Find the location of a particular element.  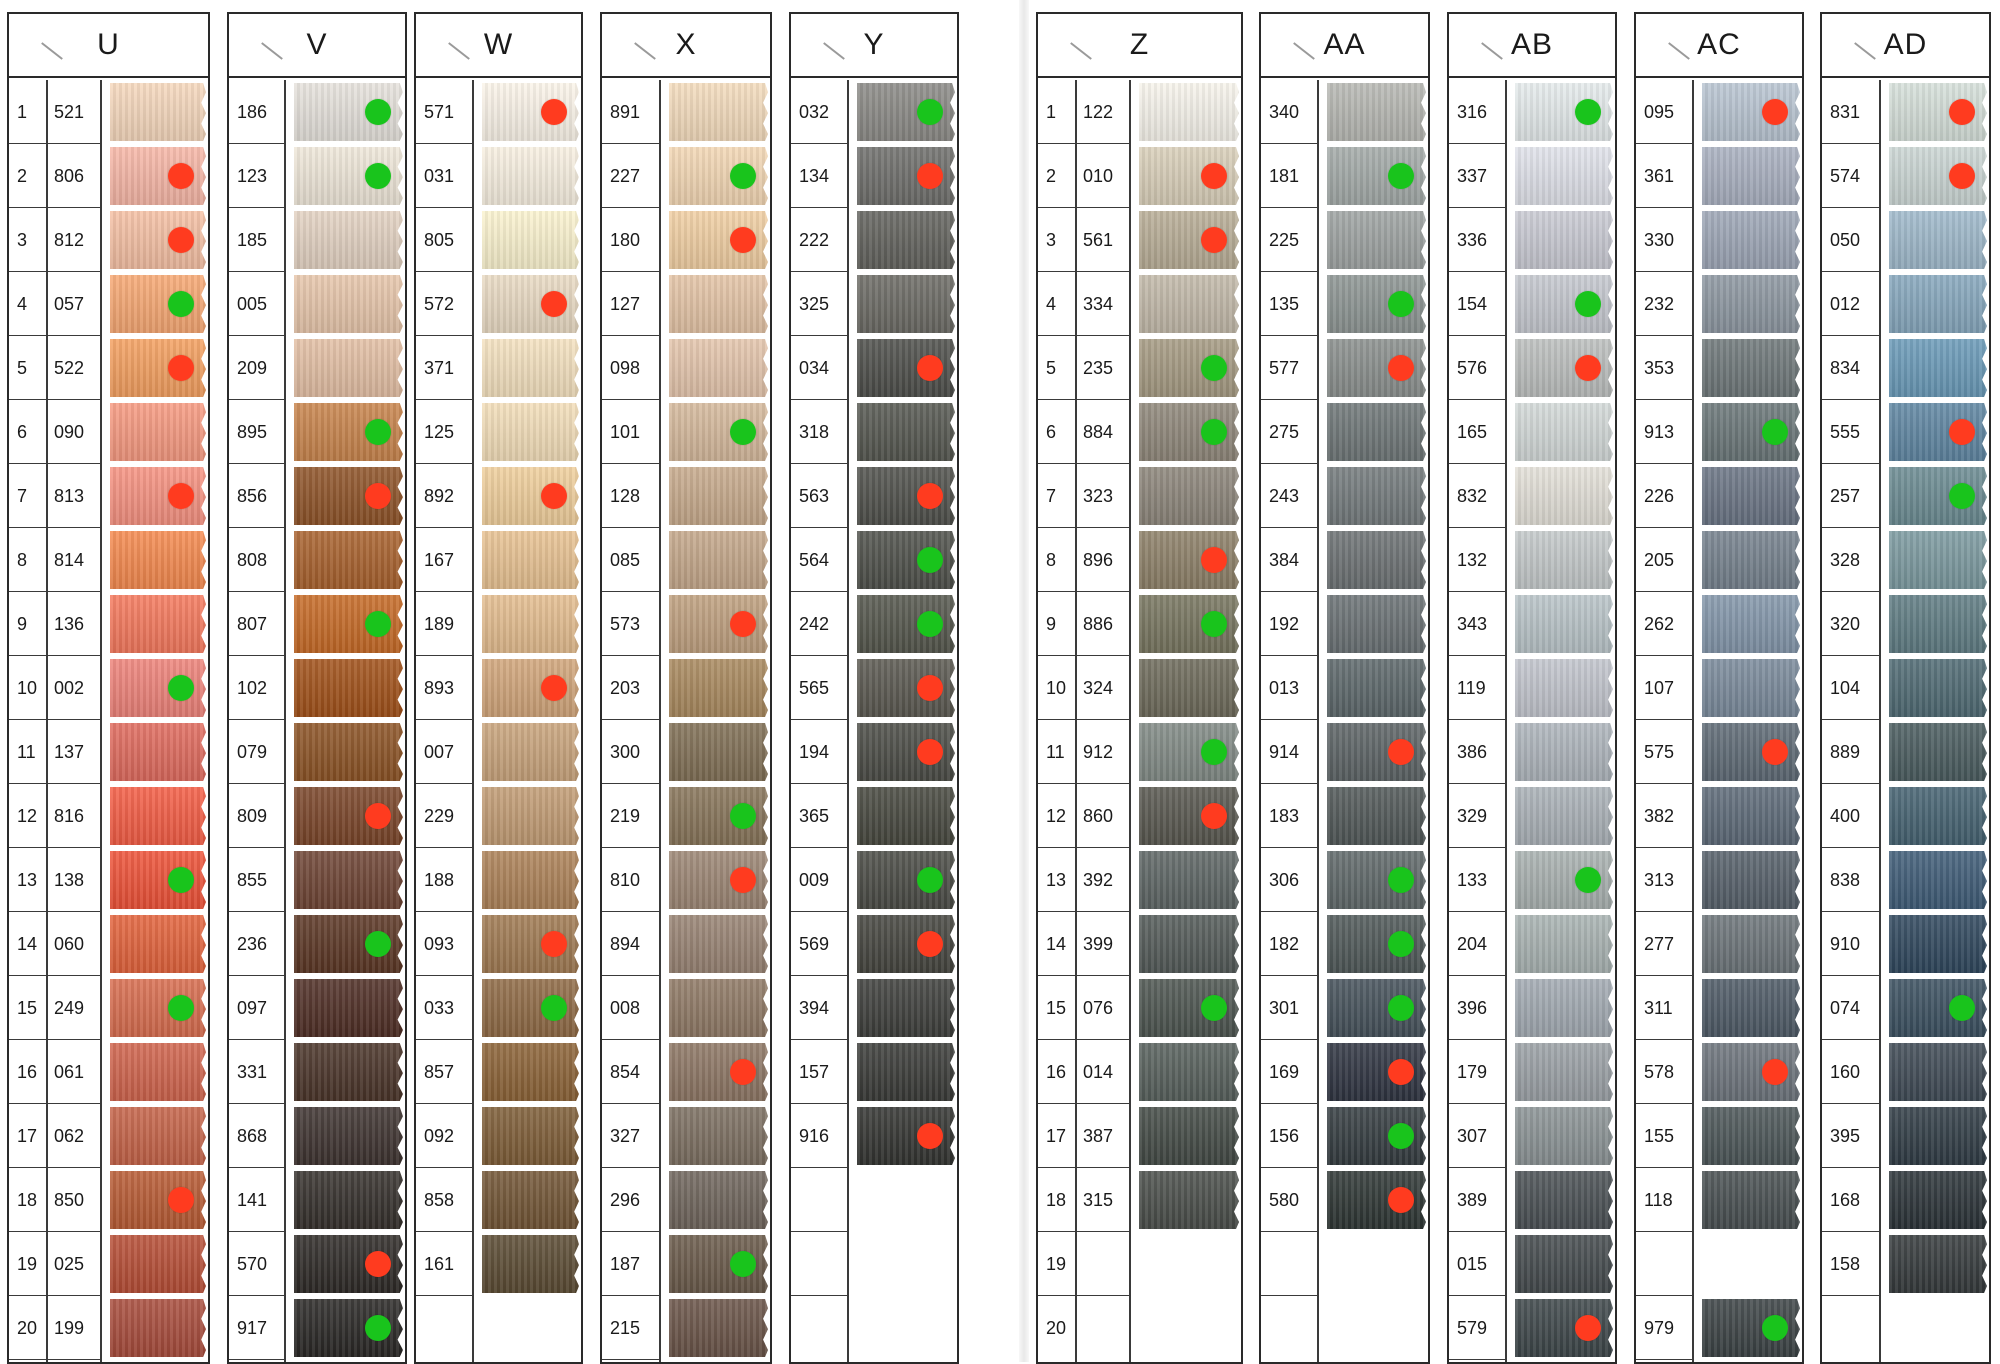

color-code: 134 is located at coordinates (814, 175).